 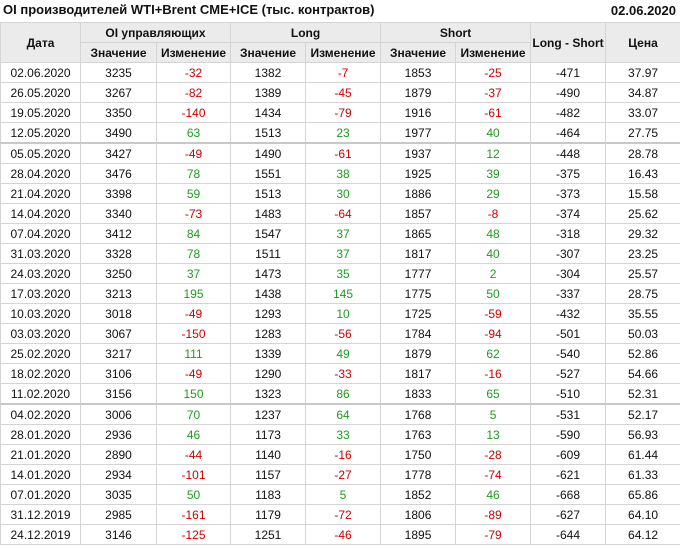 What do you see at coordinates (568, 333) in the screenshot?
I see `long-short-cell: -501` at bounding box center [568, 333].